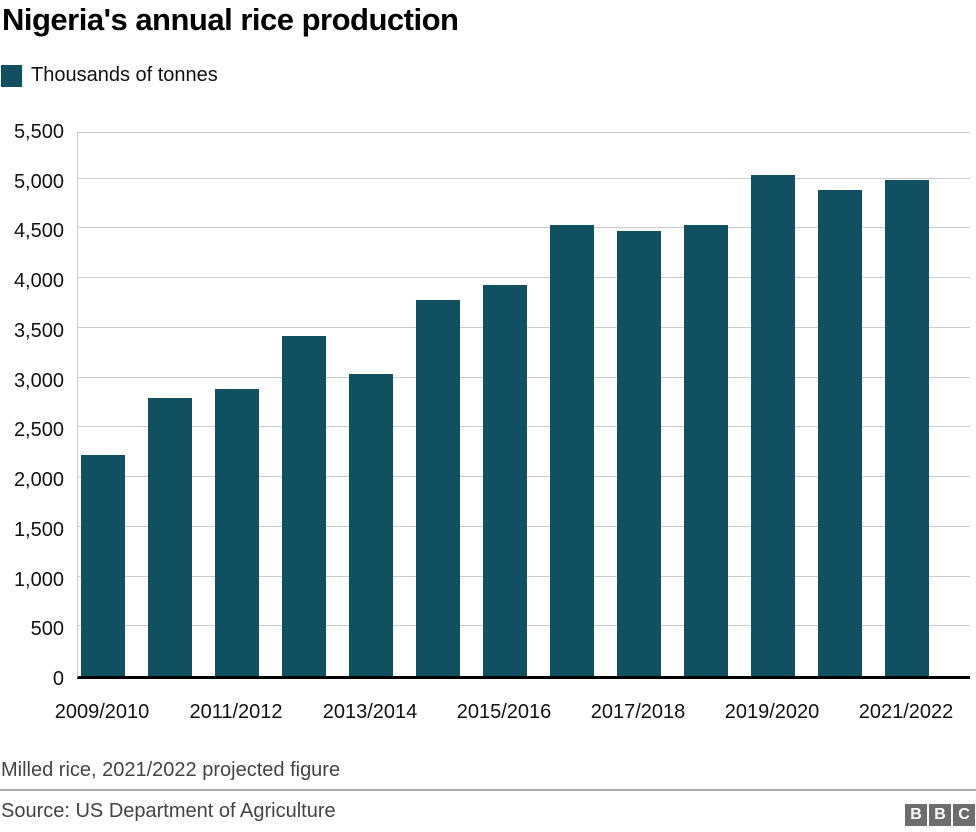 This screenshot has width=976, height=832. I want to click on y-tick-label: 1,500, so click(38, 530).